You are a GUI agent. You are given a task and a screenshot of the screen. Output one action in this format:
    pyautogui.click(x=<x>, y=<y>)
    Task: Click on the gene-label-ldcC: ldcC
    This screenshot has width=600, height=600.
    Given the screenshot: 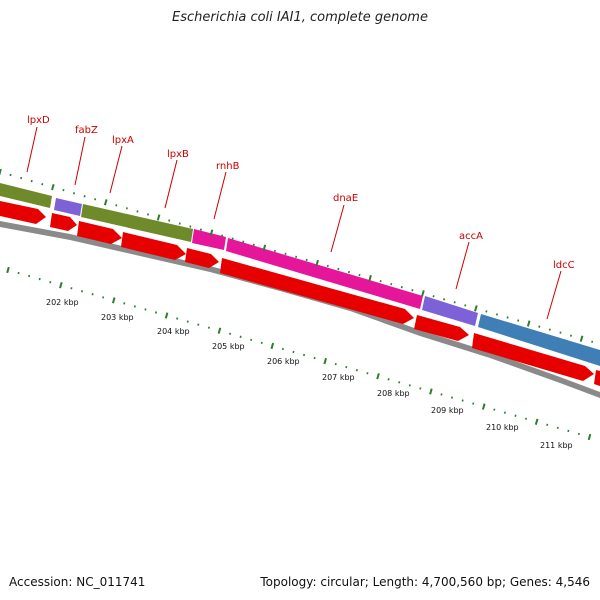 What is the action you would take?
    pyautogui.click(x=564, y=265)
    